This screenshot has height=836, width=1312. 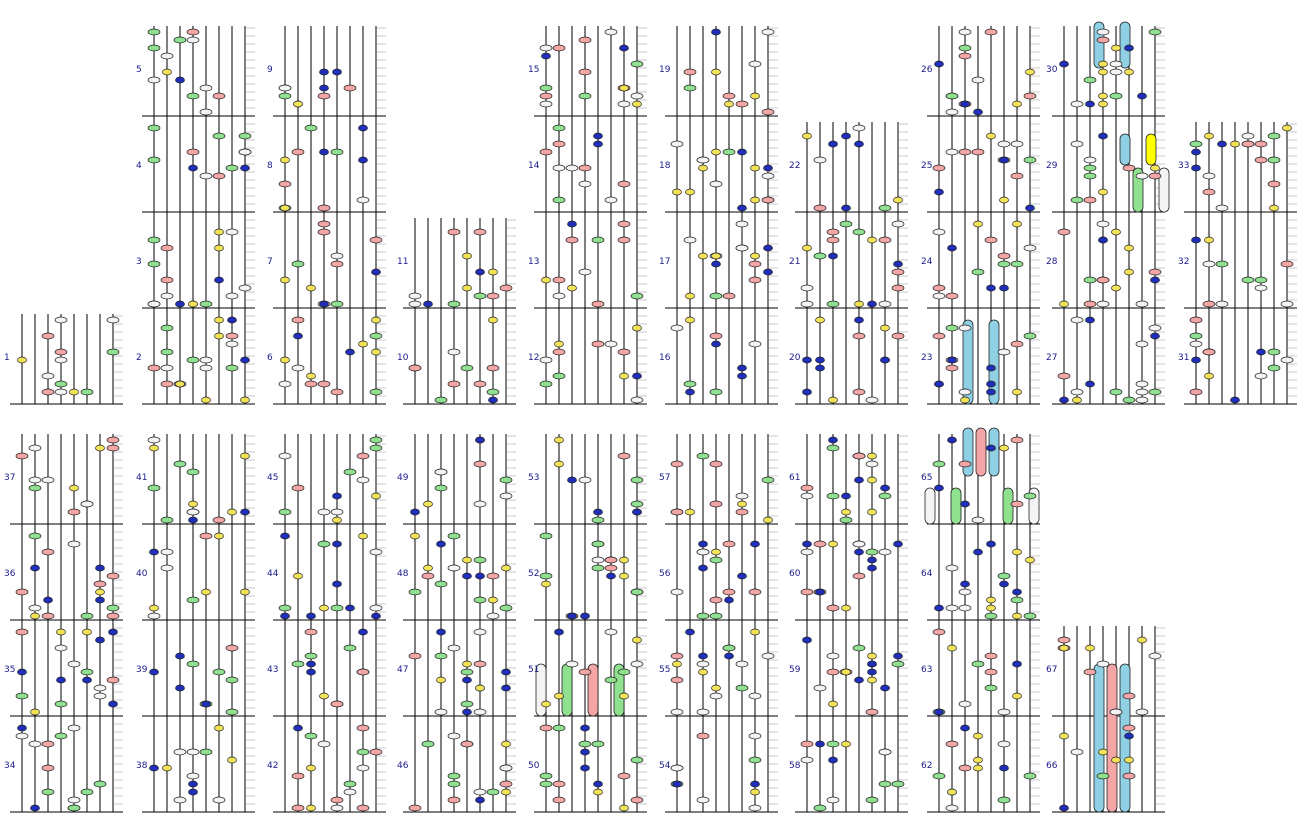 What do you see at coordinates (1183, 358) in the screenshot?
I see `row-label: 31` at bounding box center [1183, 358].